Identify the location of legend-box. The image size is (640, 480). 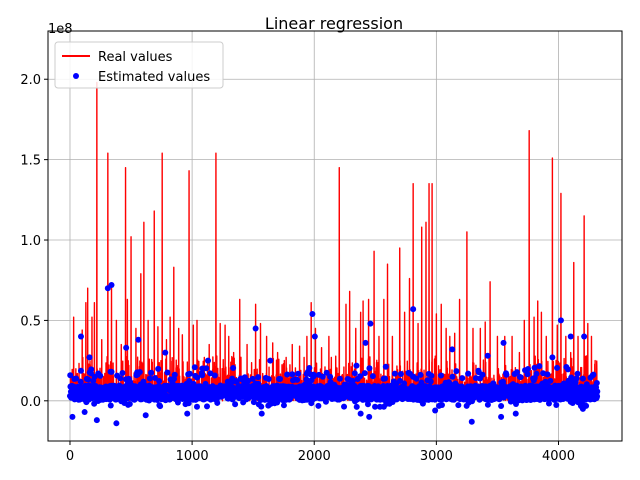
(139, 65).